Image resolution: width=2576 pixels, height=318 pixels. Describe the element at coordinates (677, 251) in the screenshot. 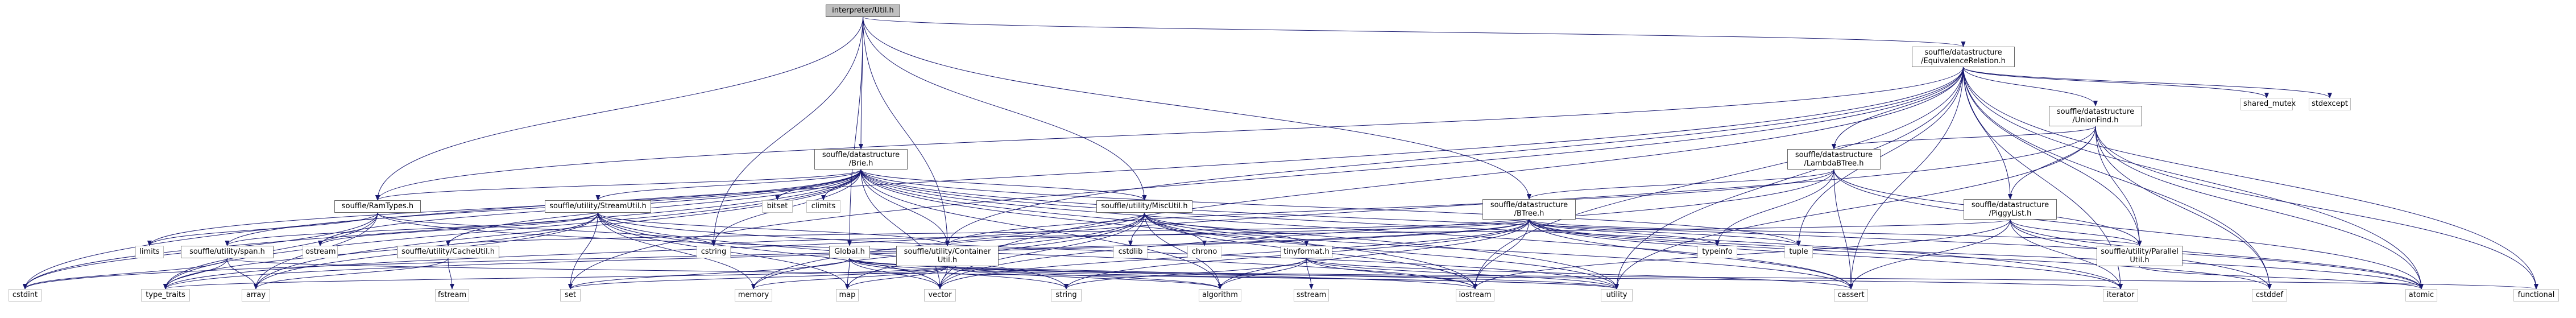

I see `edge-streamutil-memory` at that location.